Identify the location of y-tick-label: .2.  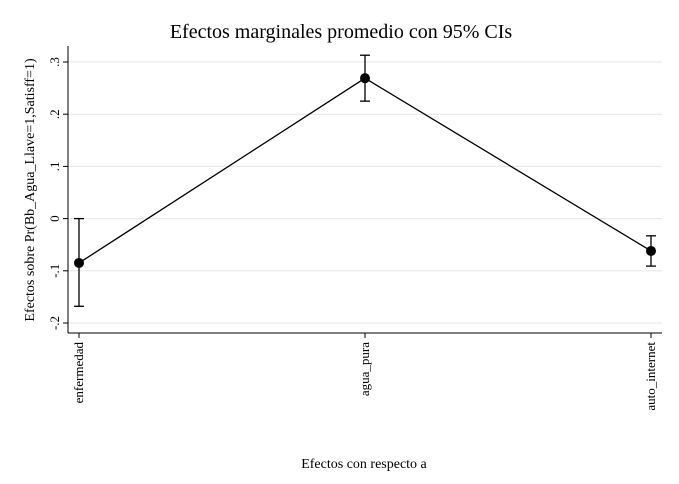
(54, 114).